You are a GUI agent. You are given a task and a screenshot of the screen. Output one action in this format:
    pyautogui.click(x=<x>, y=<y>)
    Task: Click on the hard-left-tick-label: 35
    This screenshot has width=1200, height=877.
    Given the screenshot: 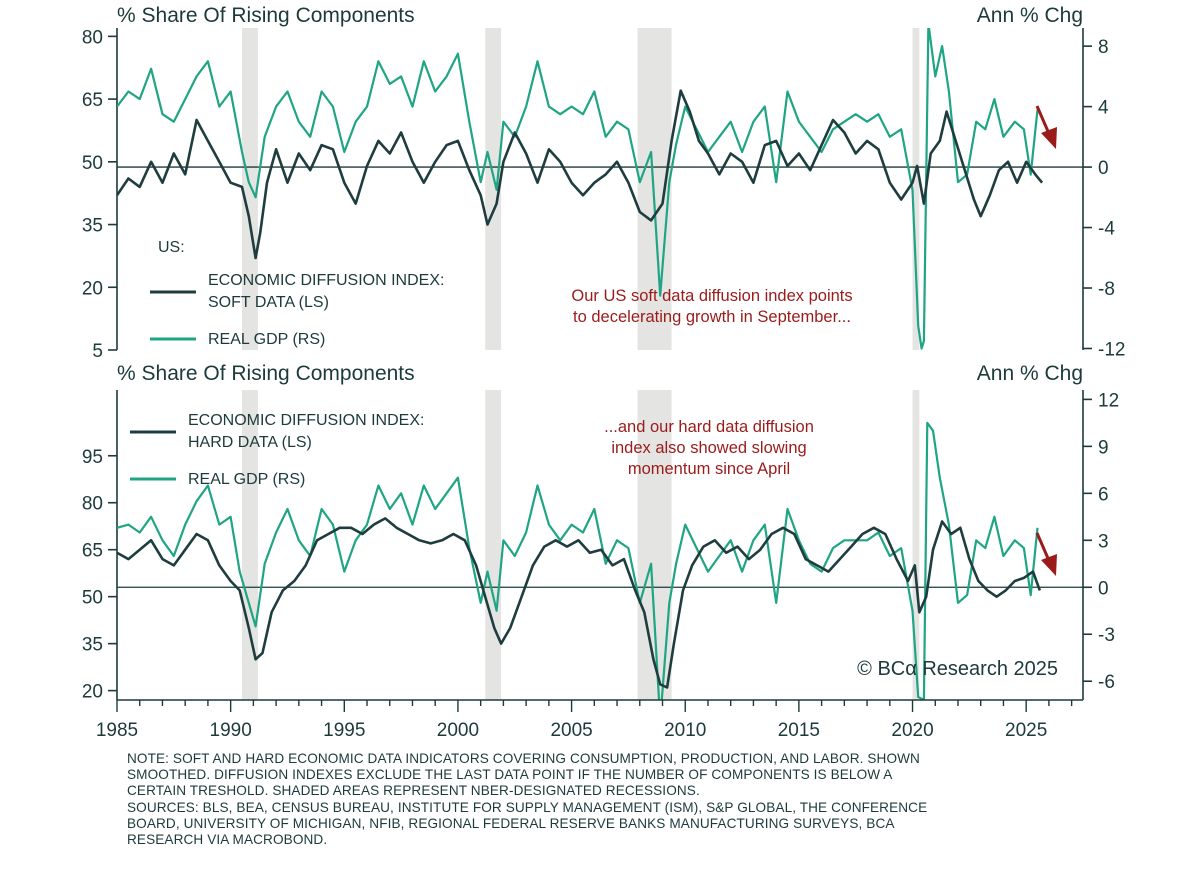 What is the action you would take?
    pyautogui.click(x=92, y=645)
    